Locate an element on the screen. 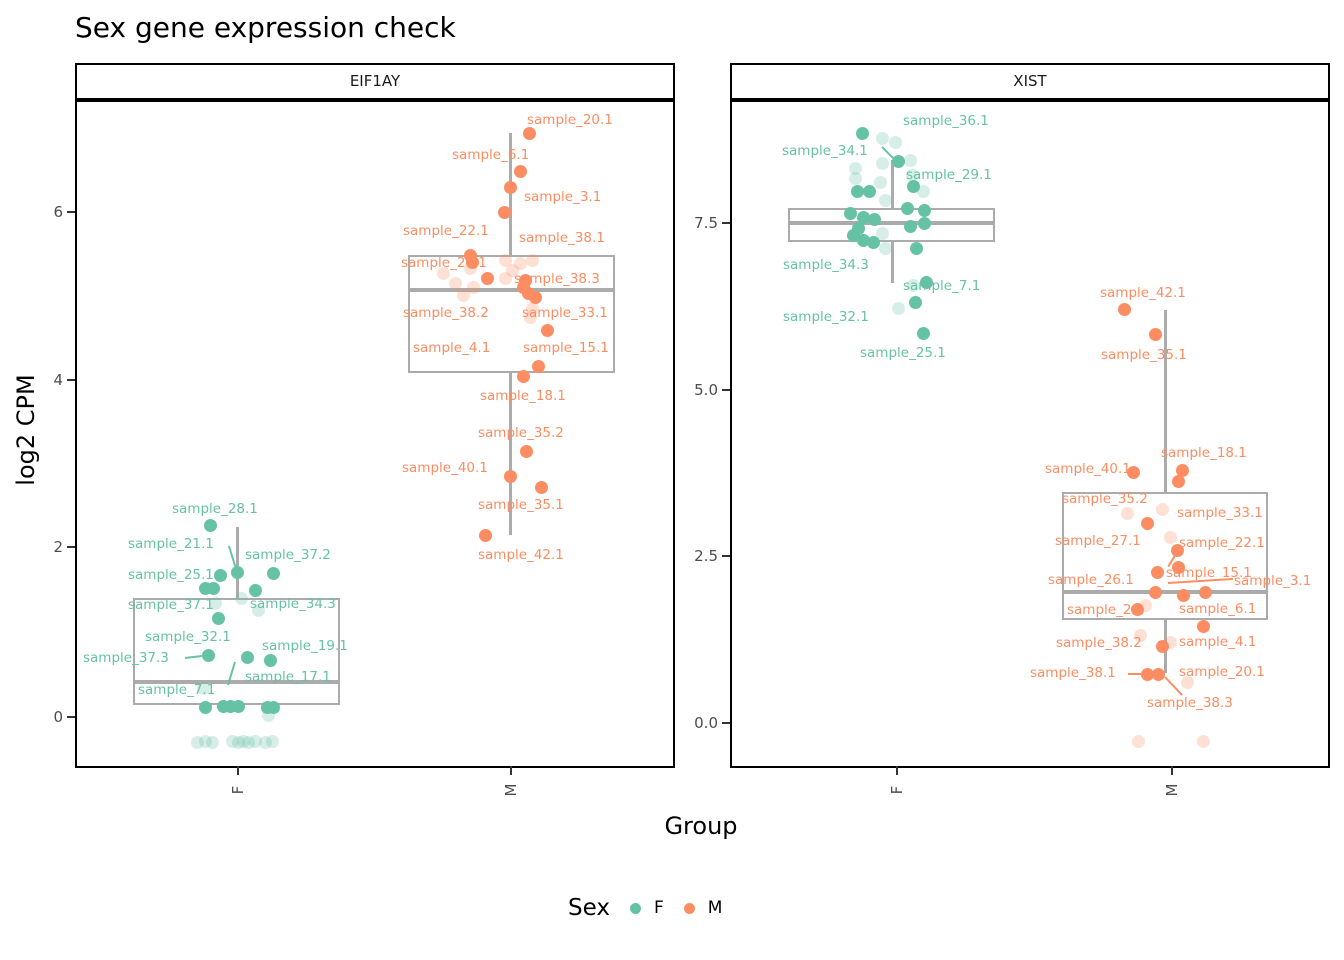  point-label: sample_22.1 is located at coordinates (1222, 543).